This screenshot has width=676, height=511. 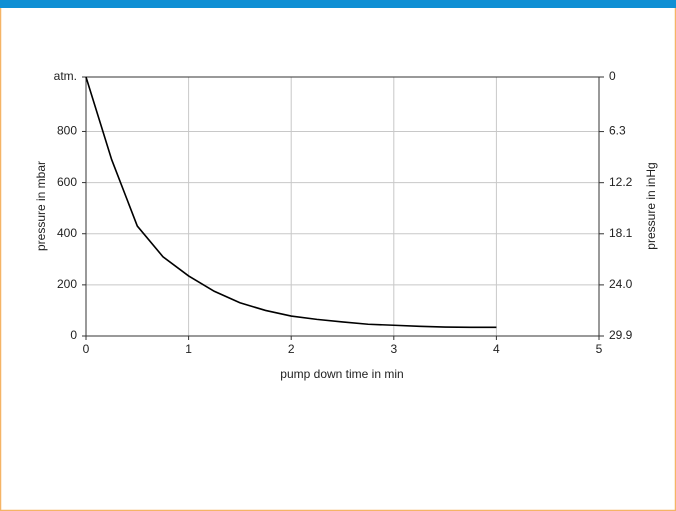 What do you see at coordinates (393, 349) in the screenshot?
I see `x-tick-label: 3` at bounding box center [393, 349].